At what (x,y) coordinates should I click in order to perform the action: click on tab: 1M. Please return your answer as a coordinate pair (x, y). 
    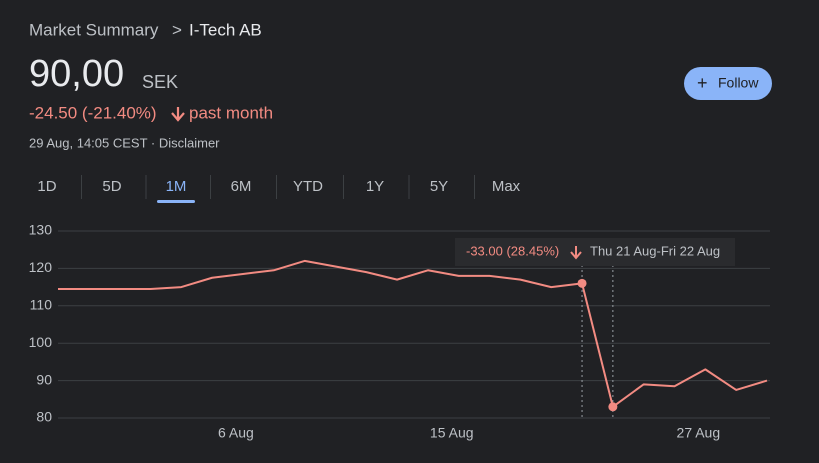
    Looking at the image, I should click on (176, 186).